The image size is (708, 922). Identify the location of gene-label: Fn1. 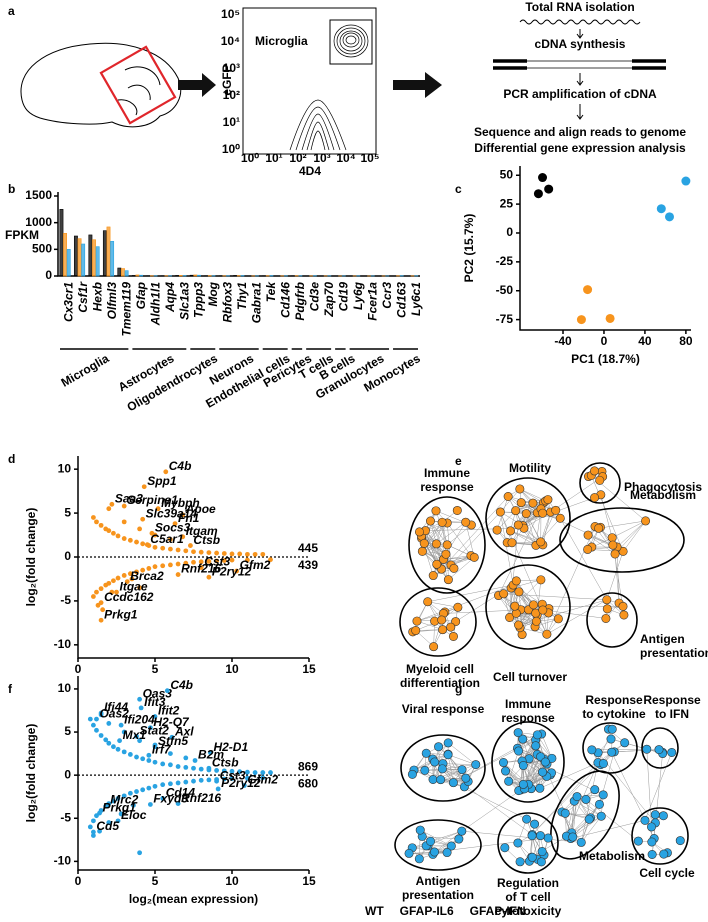
(189, 518).